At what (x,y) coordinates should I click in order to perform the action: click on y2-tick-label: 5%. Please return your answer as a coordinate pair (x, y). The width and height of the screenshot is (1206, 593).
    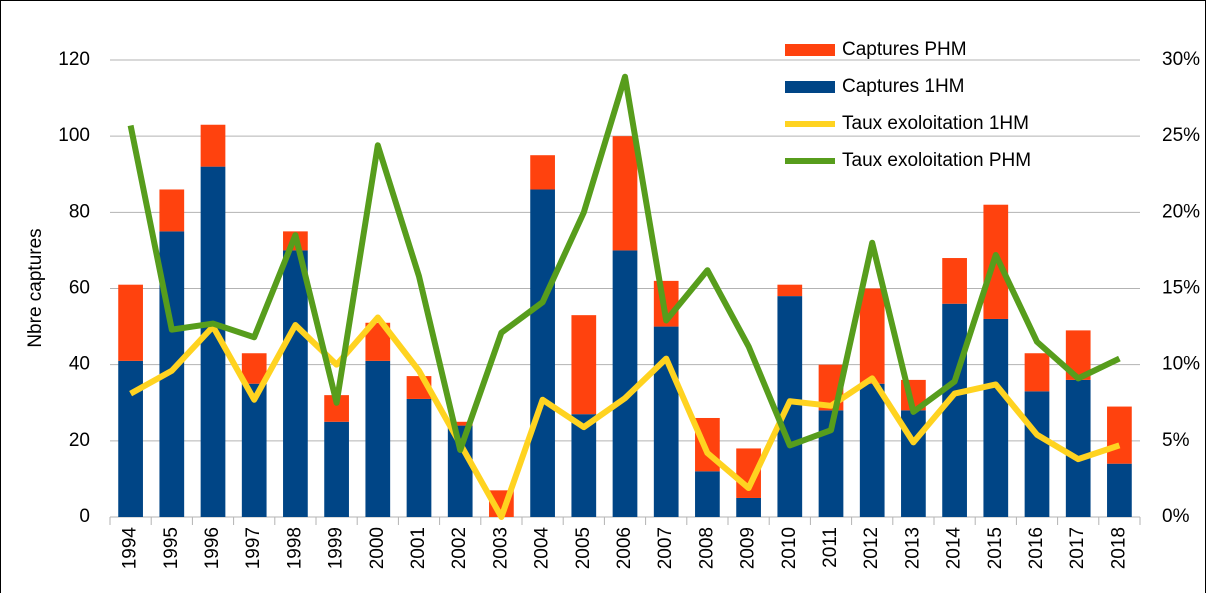
    Looking at the image, I should click on (1176, 440).